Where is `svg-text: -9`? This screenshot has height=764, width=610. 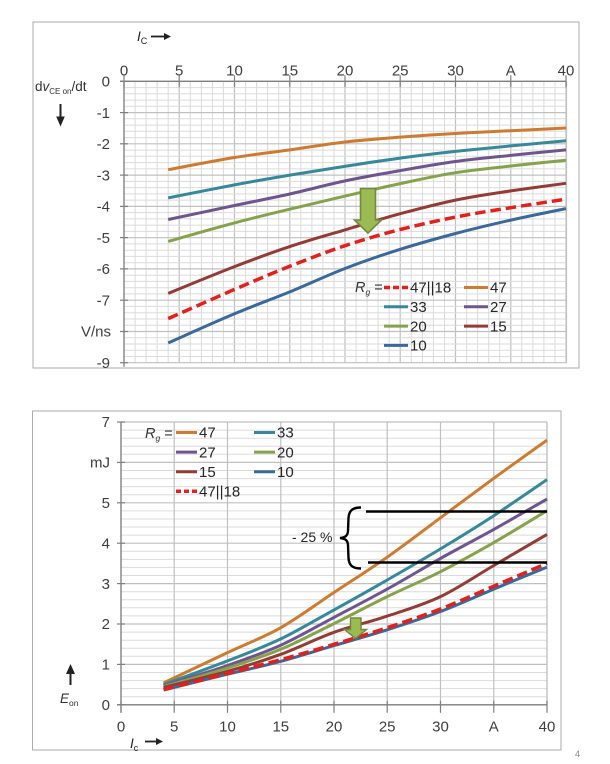
svg-text: -9 is located at coordinates (103, 363).